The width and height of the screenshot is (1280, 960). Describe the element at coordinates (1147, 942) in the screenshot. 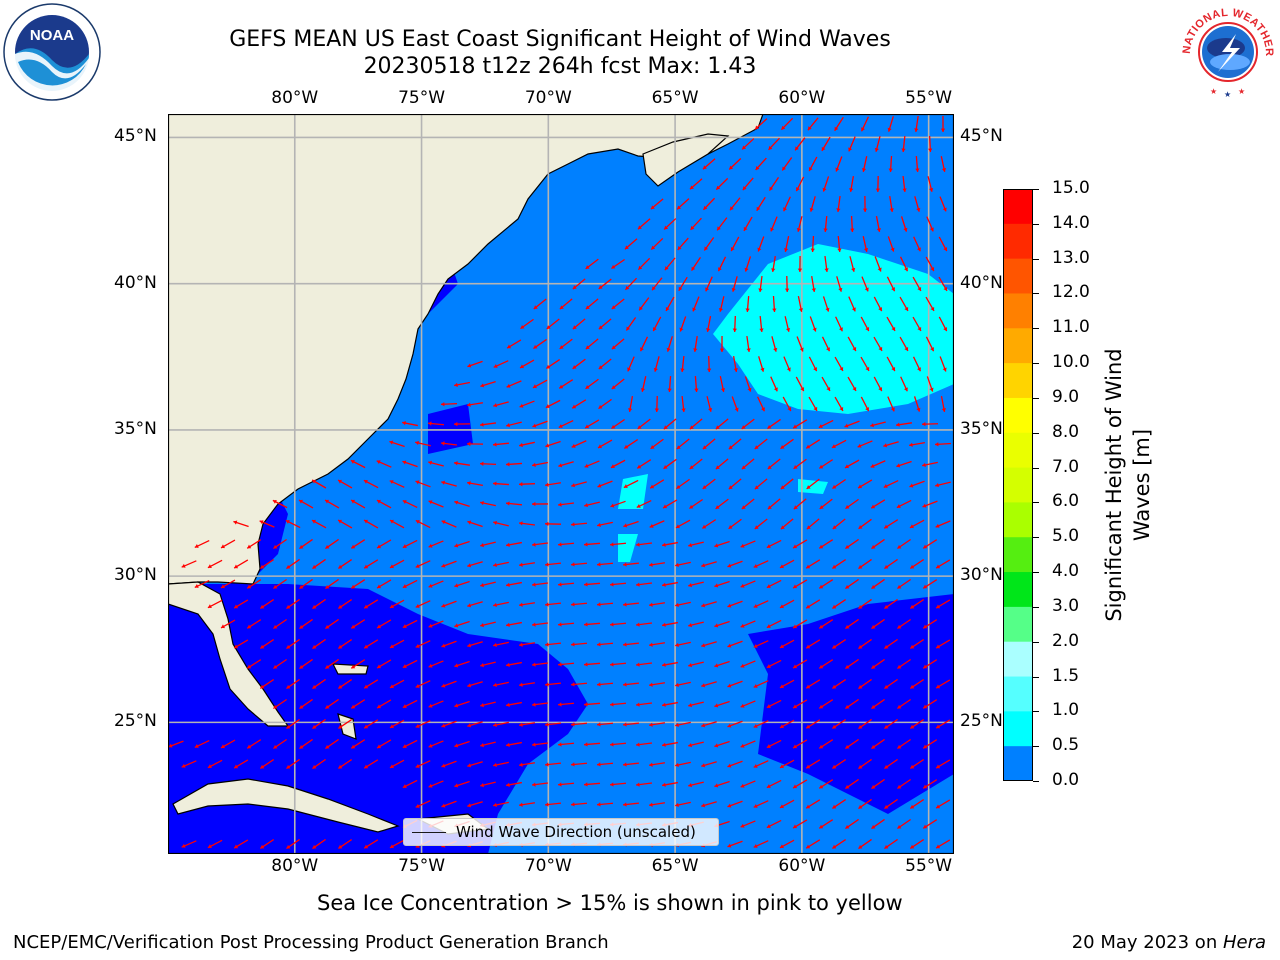

I see `footer-date-text: 20 May 2023 on` at that location.